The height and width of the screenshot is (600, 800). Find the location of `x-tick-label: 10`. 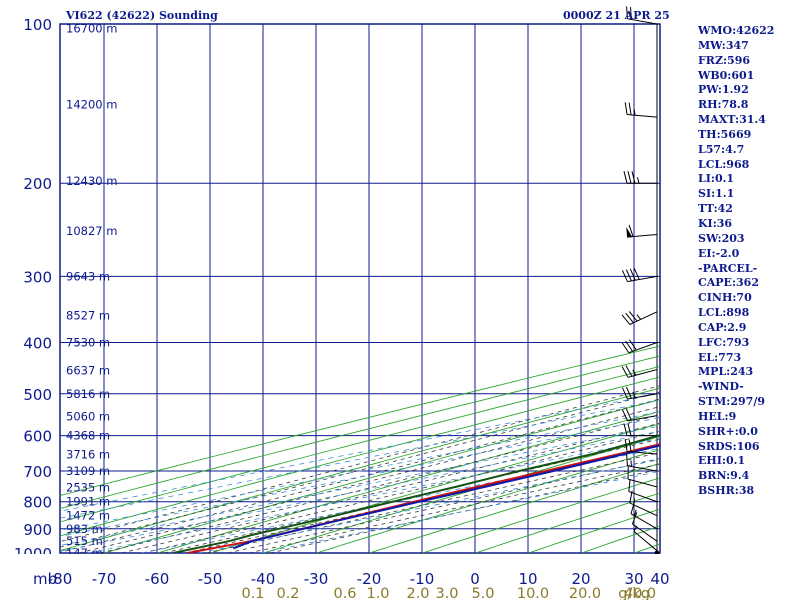

x-tick-label: 10 is located at coordinates (527, 579).